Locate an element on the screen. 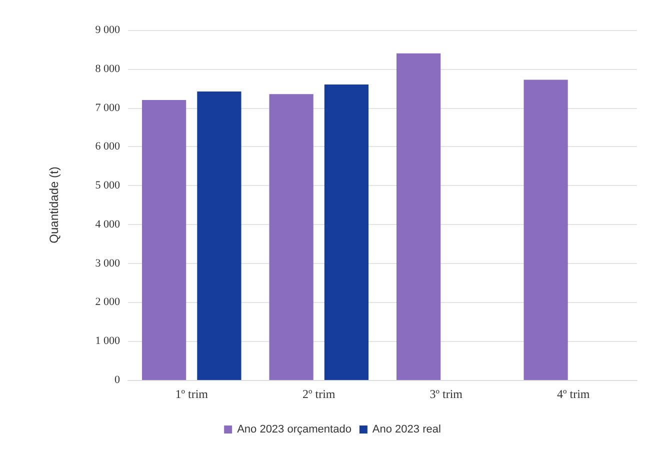  x-tick-label: 3º trim is located at coordinates (447, 394).